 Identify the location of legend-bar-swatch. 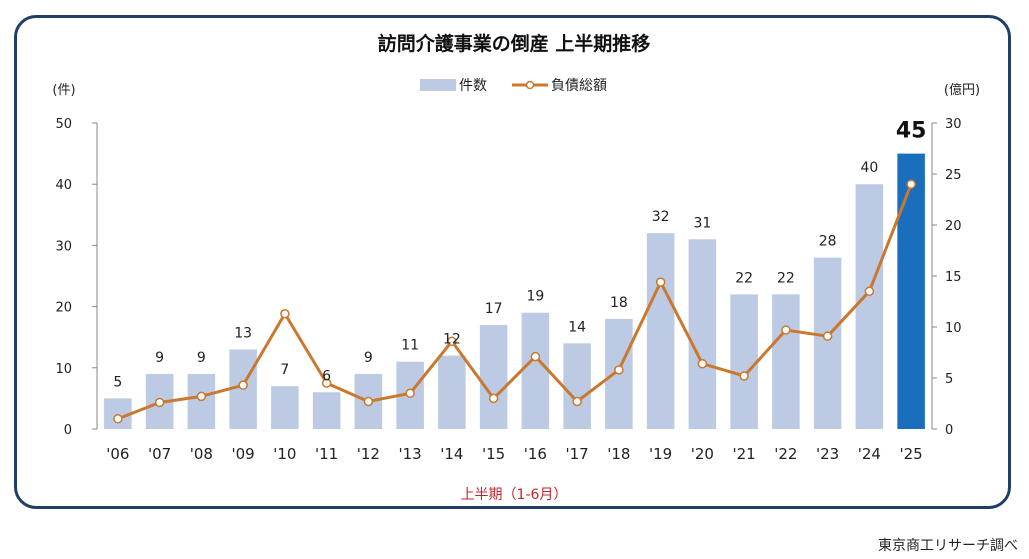
(438, 85).